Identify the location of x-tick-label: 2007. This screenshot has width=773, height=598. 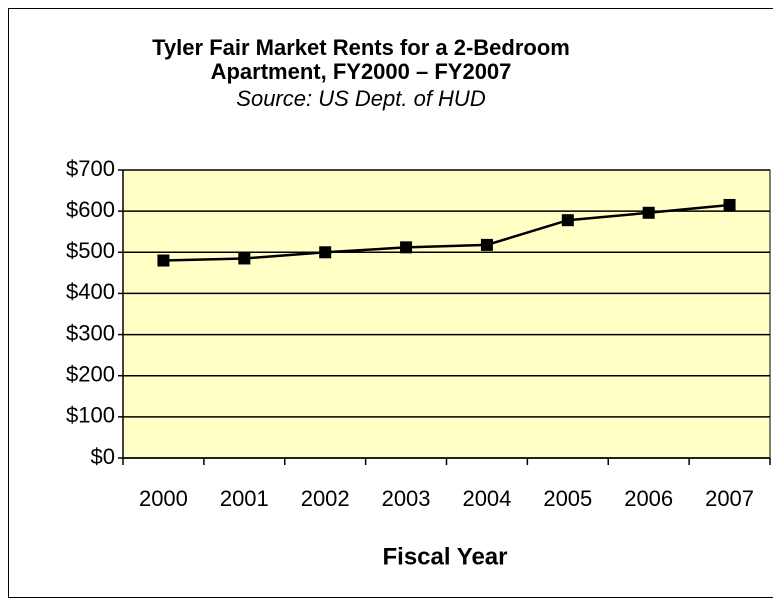
(729, 498).